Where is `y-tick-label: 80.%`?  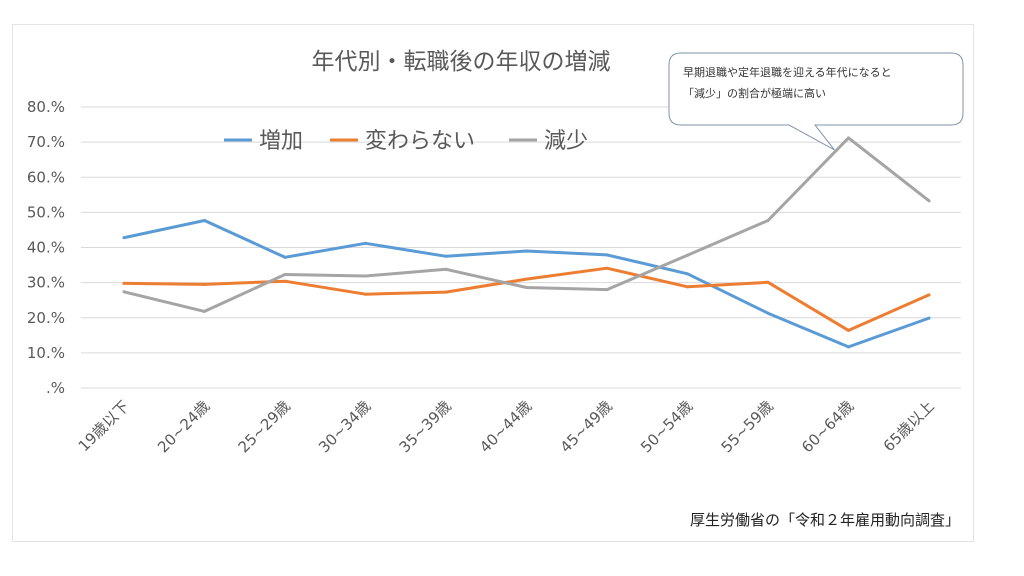
y-tick-label: 80.% is located at coordinates (46, 107).